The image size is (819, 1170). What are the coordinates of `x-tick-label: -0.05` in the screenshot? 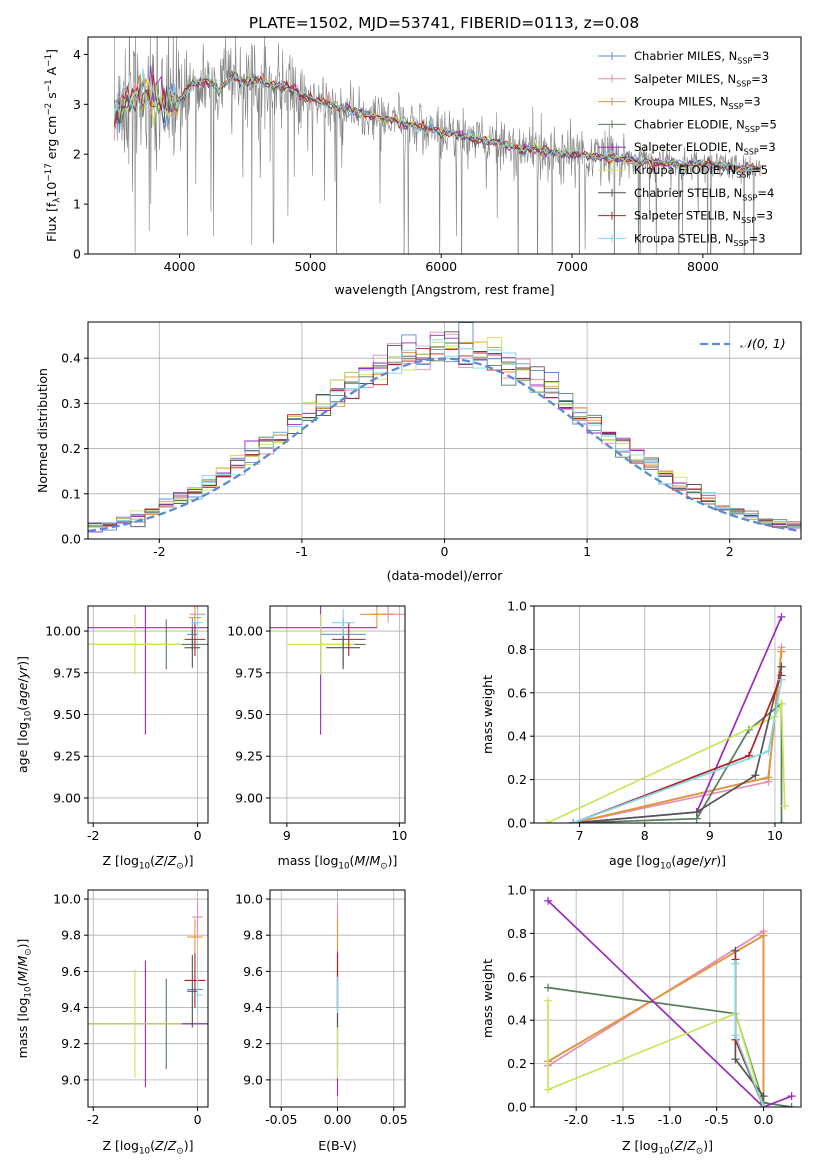 It's located at (281, 1119).